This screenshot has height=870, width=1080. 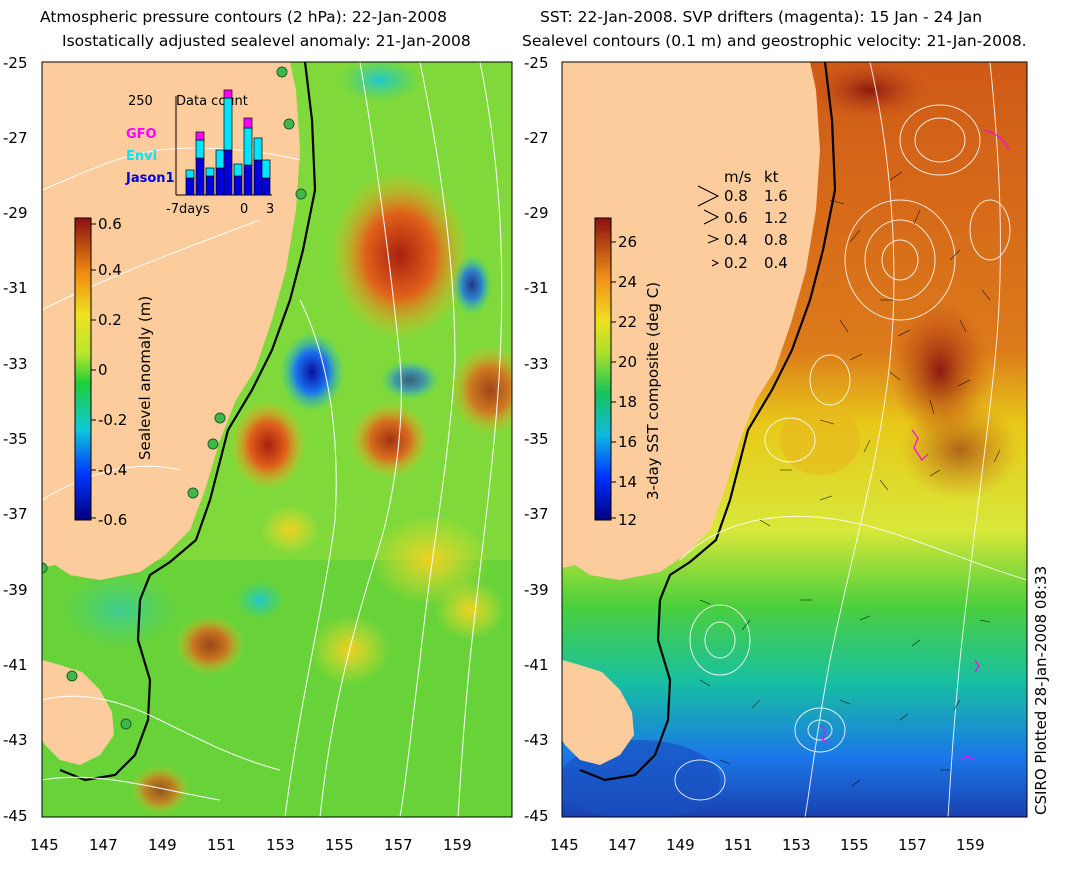 I want to click on credit-text: CSIRO Plotted 28-Jan-2008 08:33, so click(x=1041, y=690).